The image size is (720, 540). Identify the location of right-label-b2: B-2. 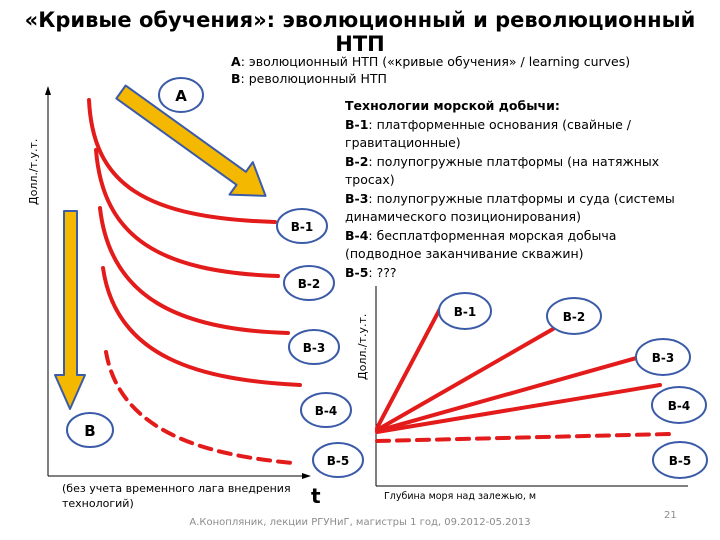
(574, 316).